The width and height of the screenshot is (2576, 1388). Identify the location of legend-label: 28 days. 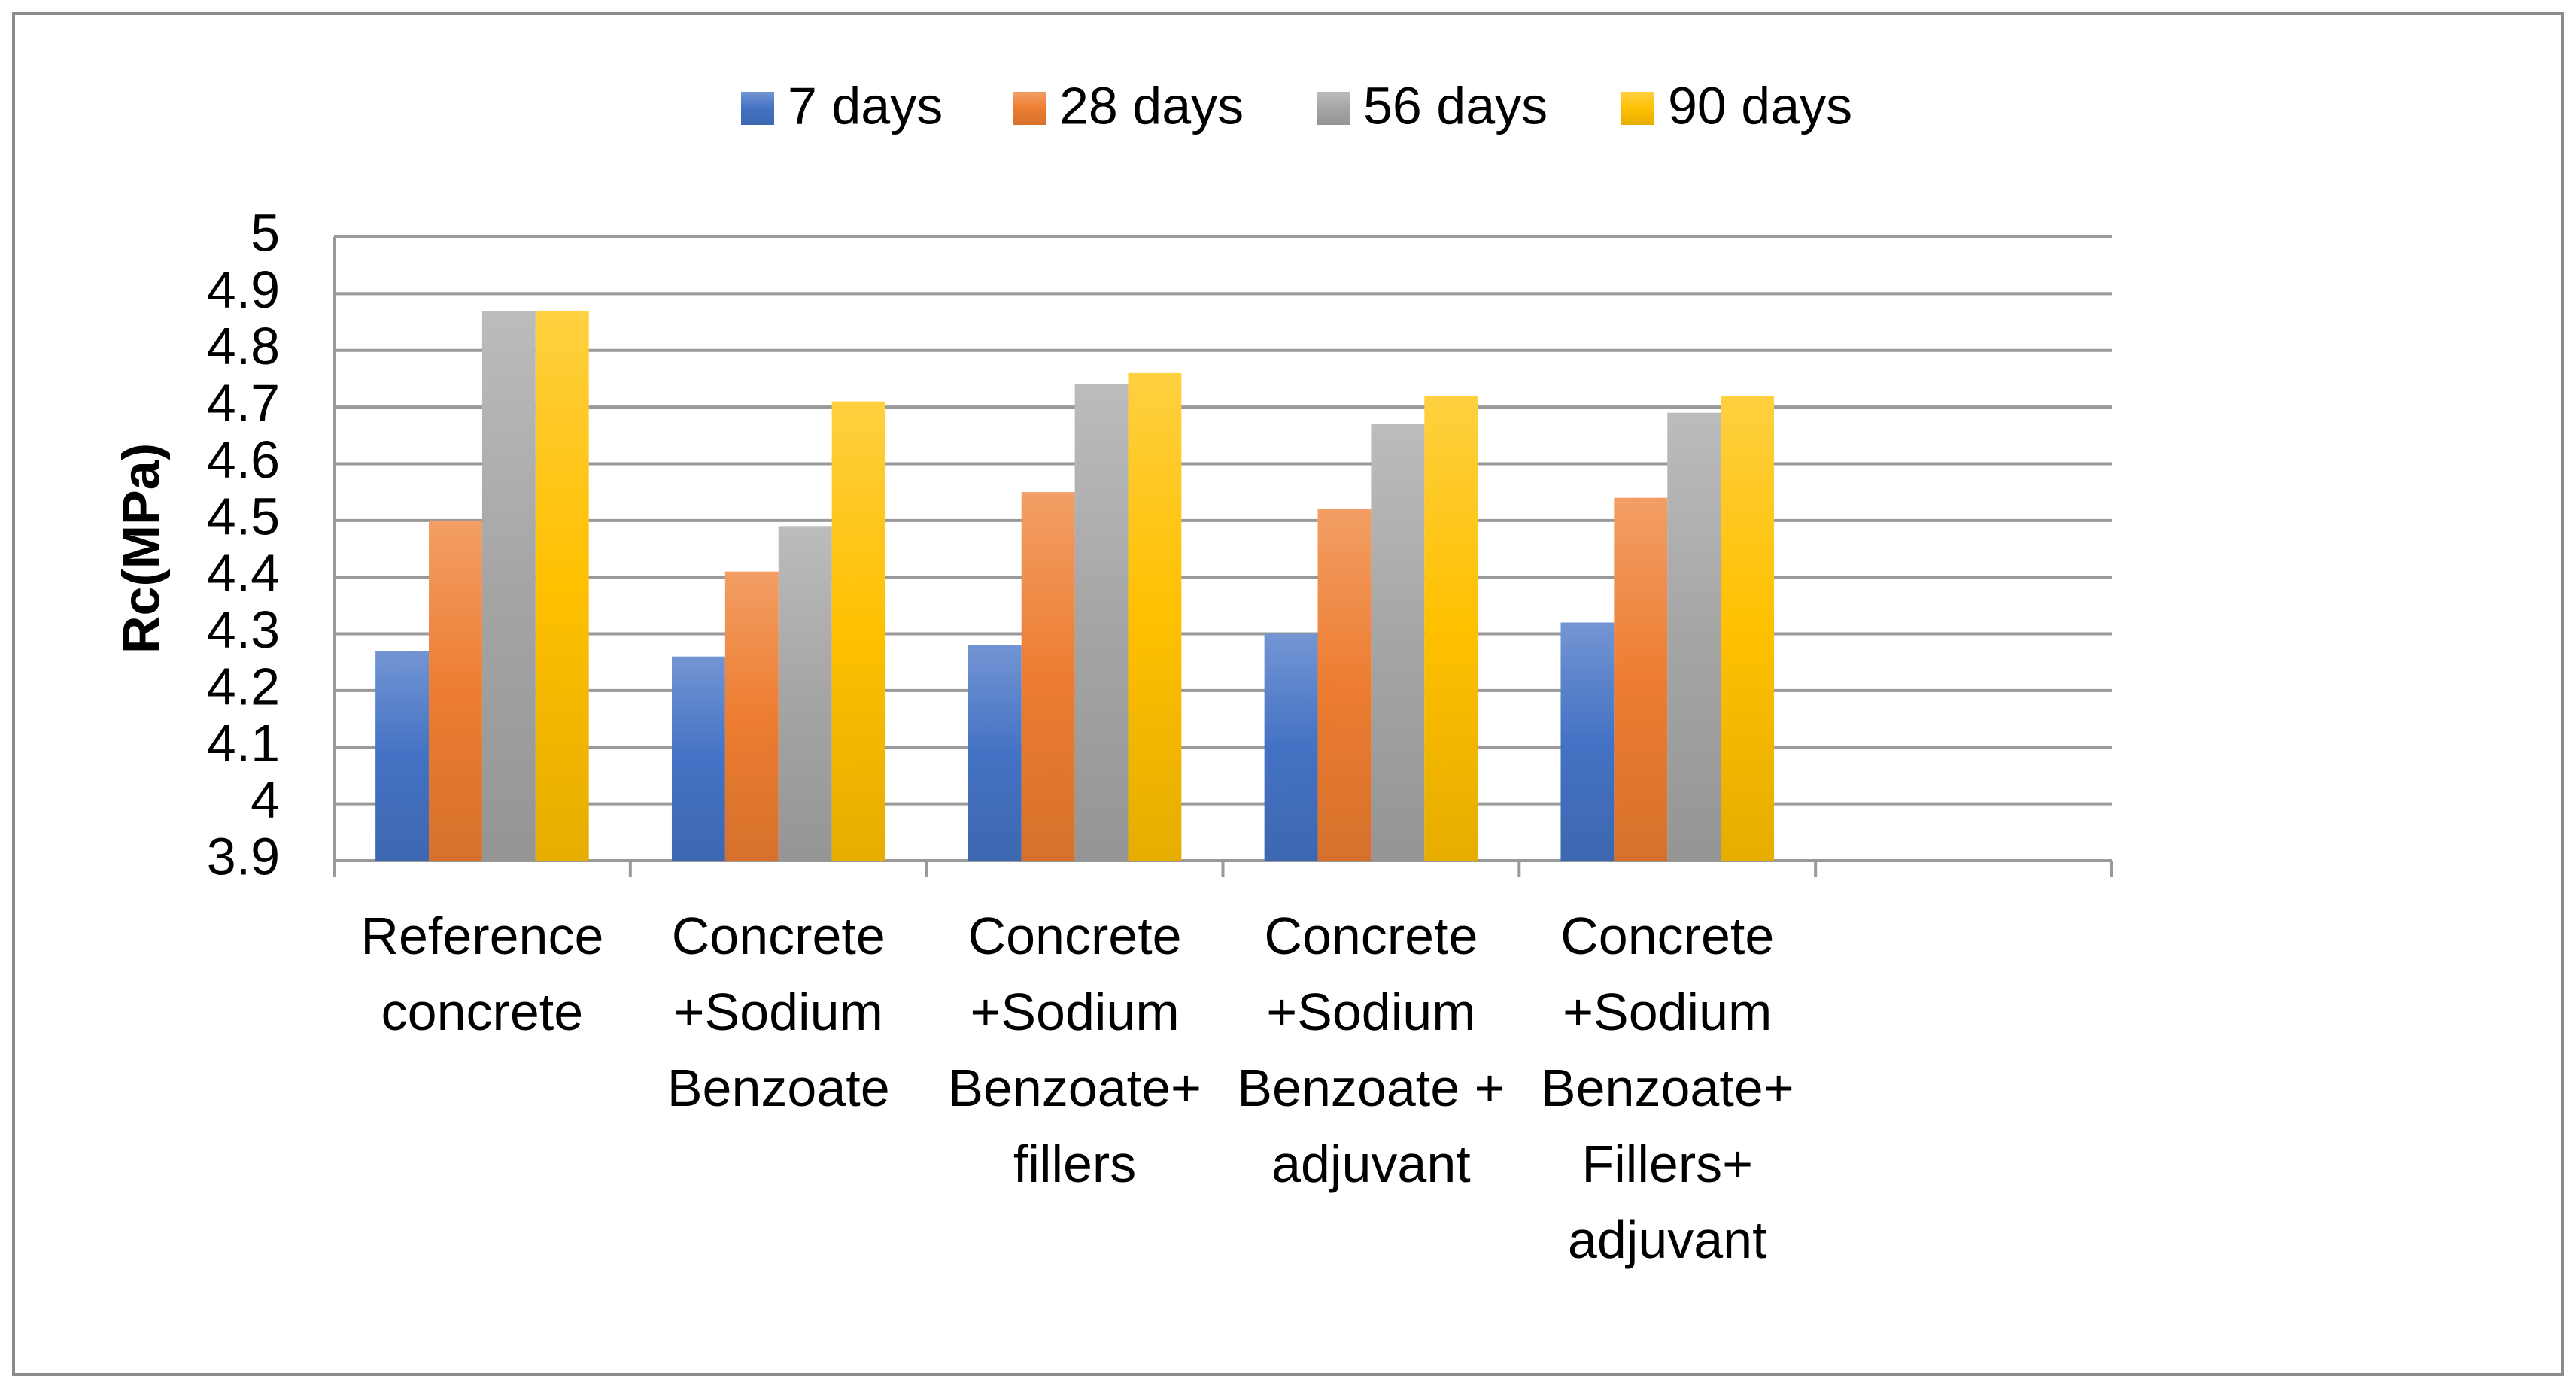
(1152, 105).